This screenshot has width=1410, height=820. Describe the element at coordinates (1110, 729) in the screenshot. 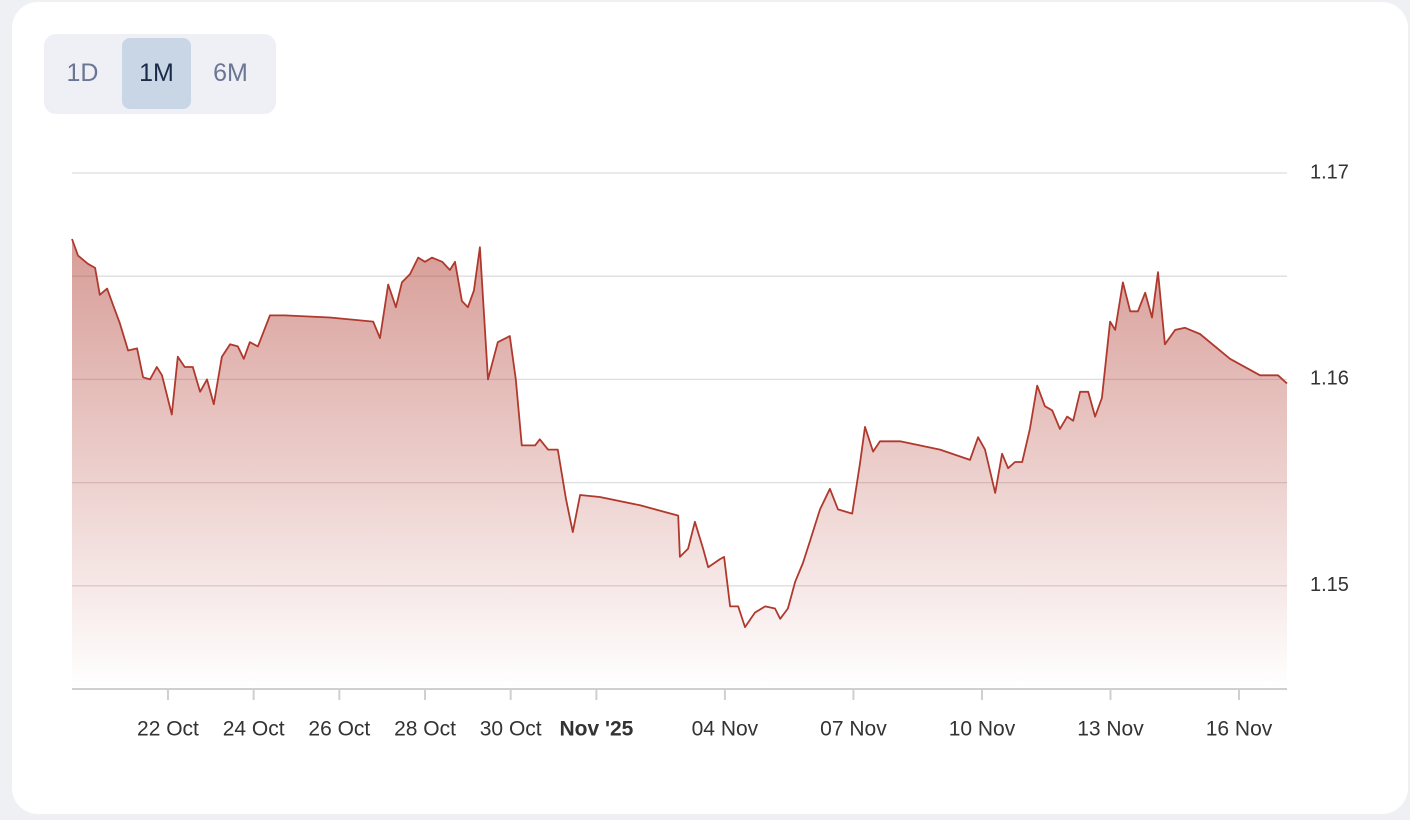

I see `x-tick-label: 13 Nov` at that location.